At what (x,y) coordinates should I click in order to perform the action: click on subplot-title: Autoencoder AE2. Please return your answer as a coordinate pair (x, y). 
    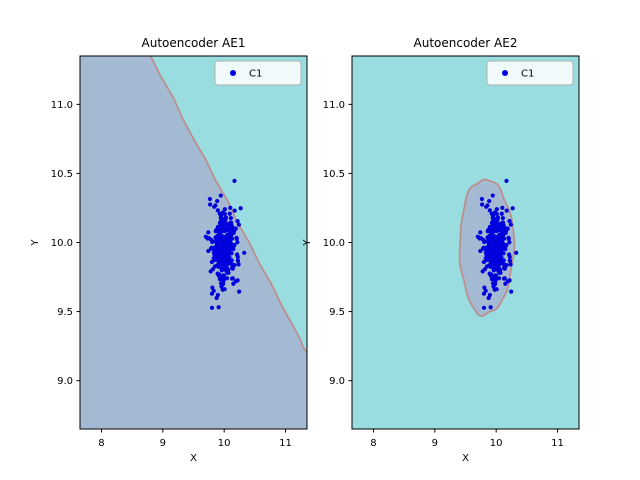
    Looking at the image, I should click on (466, 43).